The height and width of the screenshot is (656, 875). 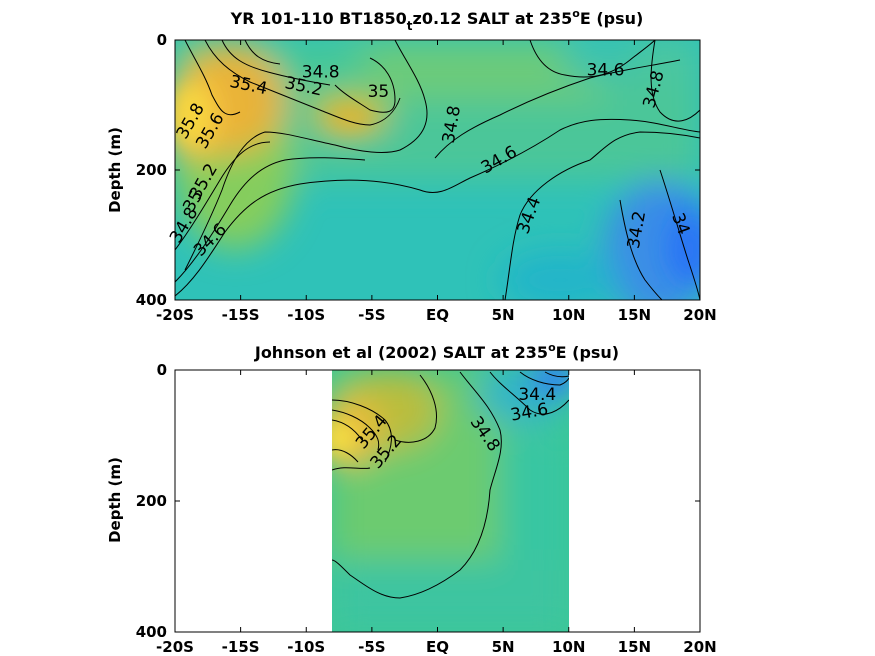 I want to click on bottom-x-tick-label: 20N, so click(x=699, y=647).